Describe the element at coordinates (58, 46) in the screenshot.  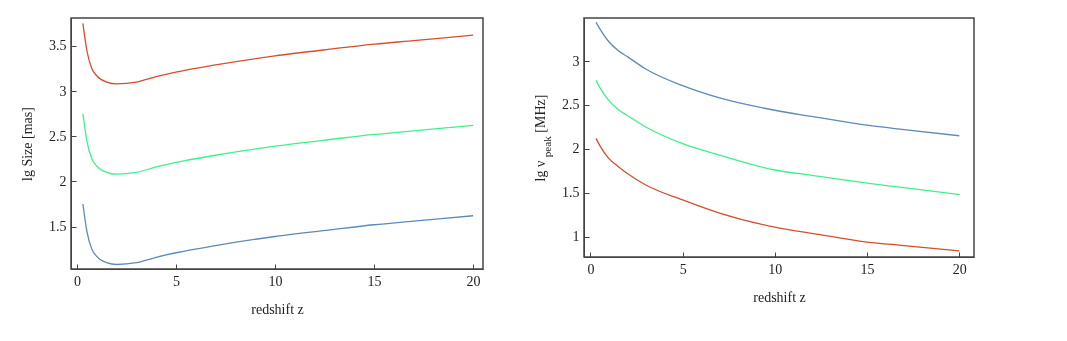
I see `y-tick-label: 3.5` at that location.